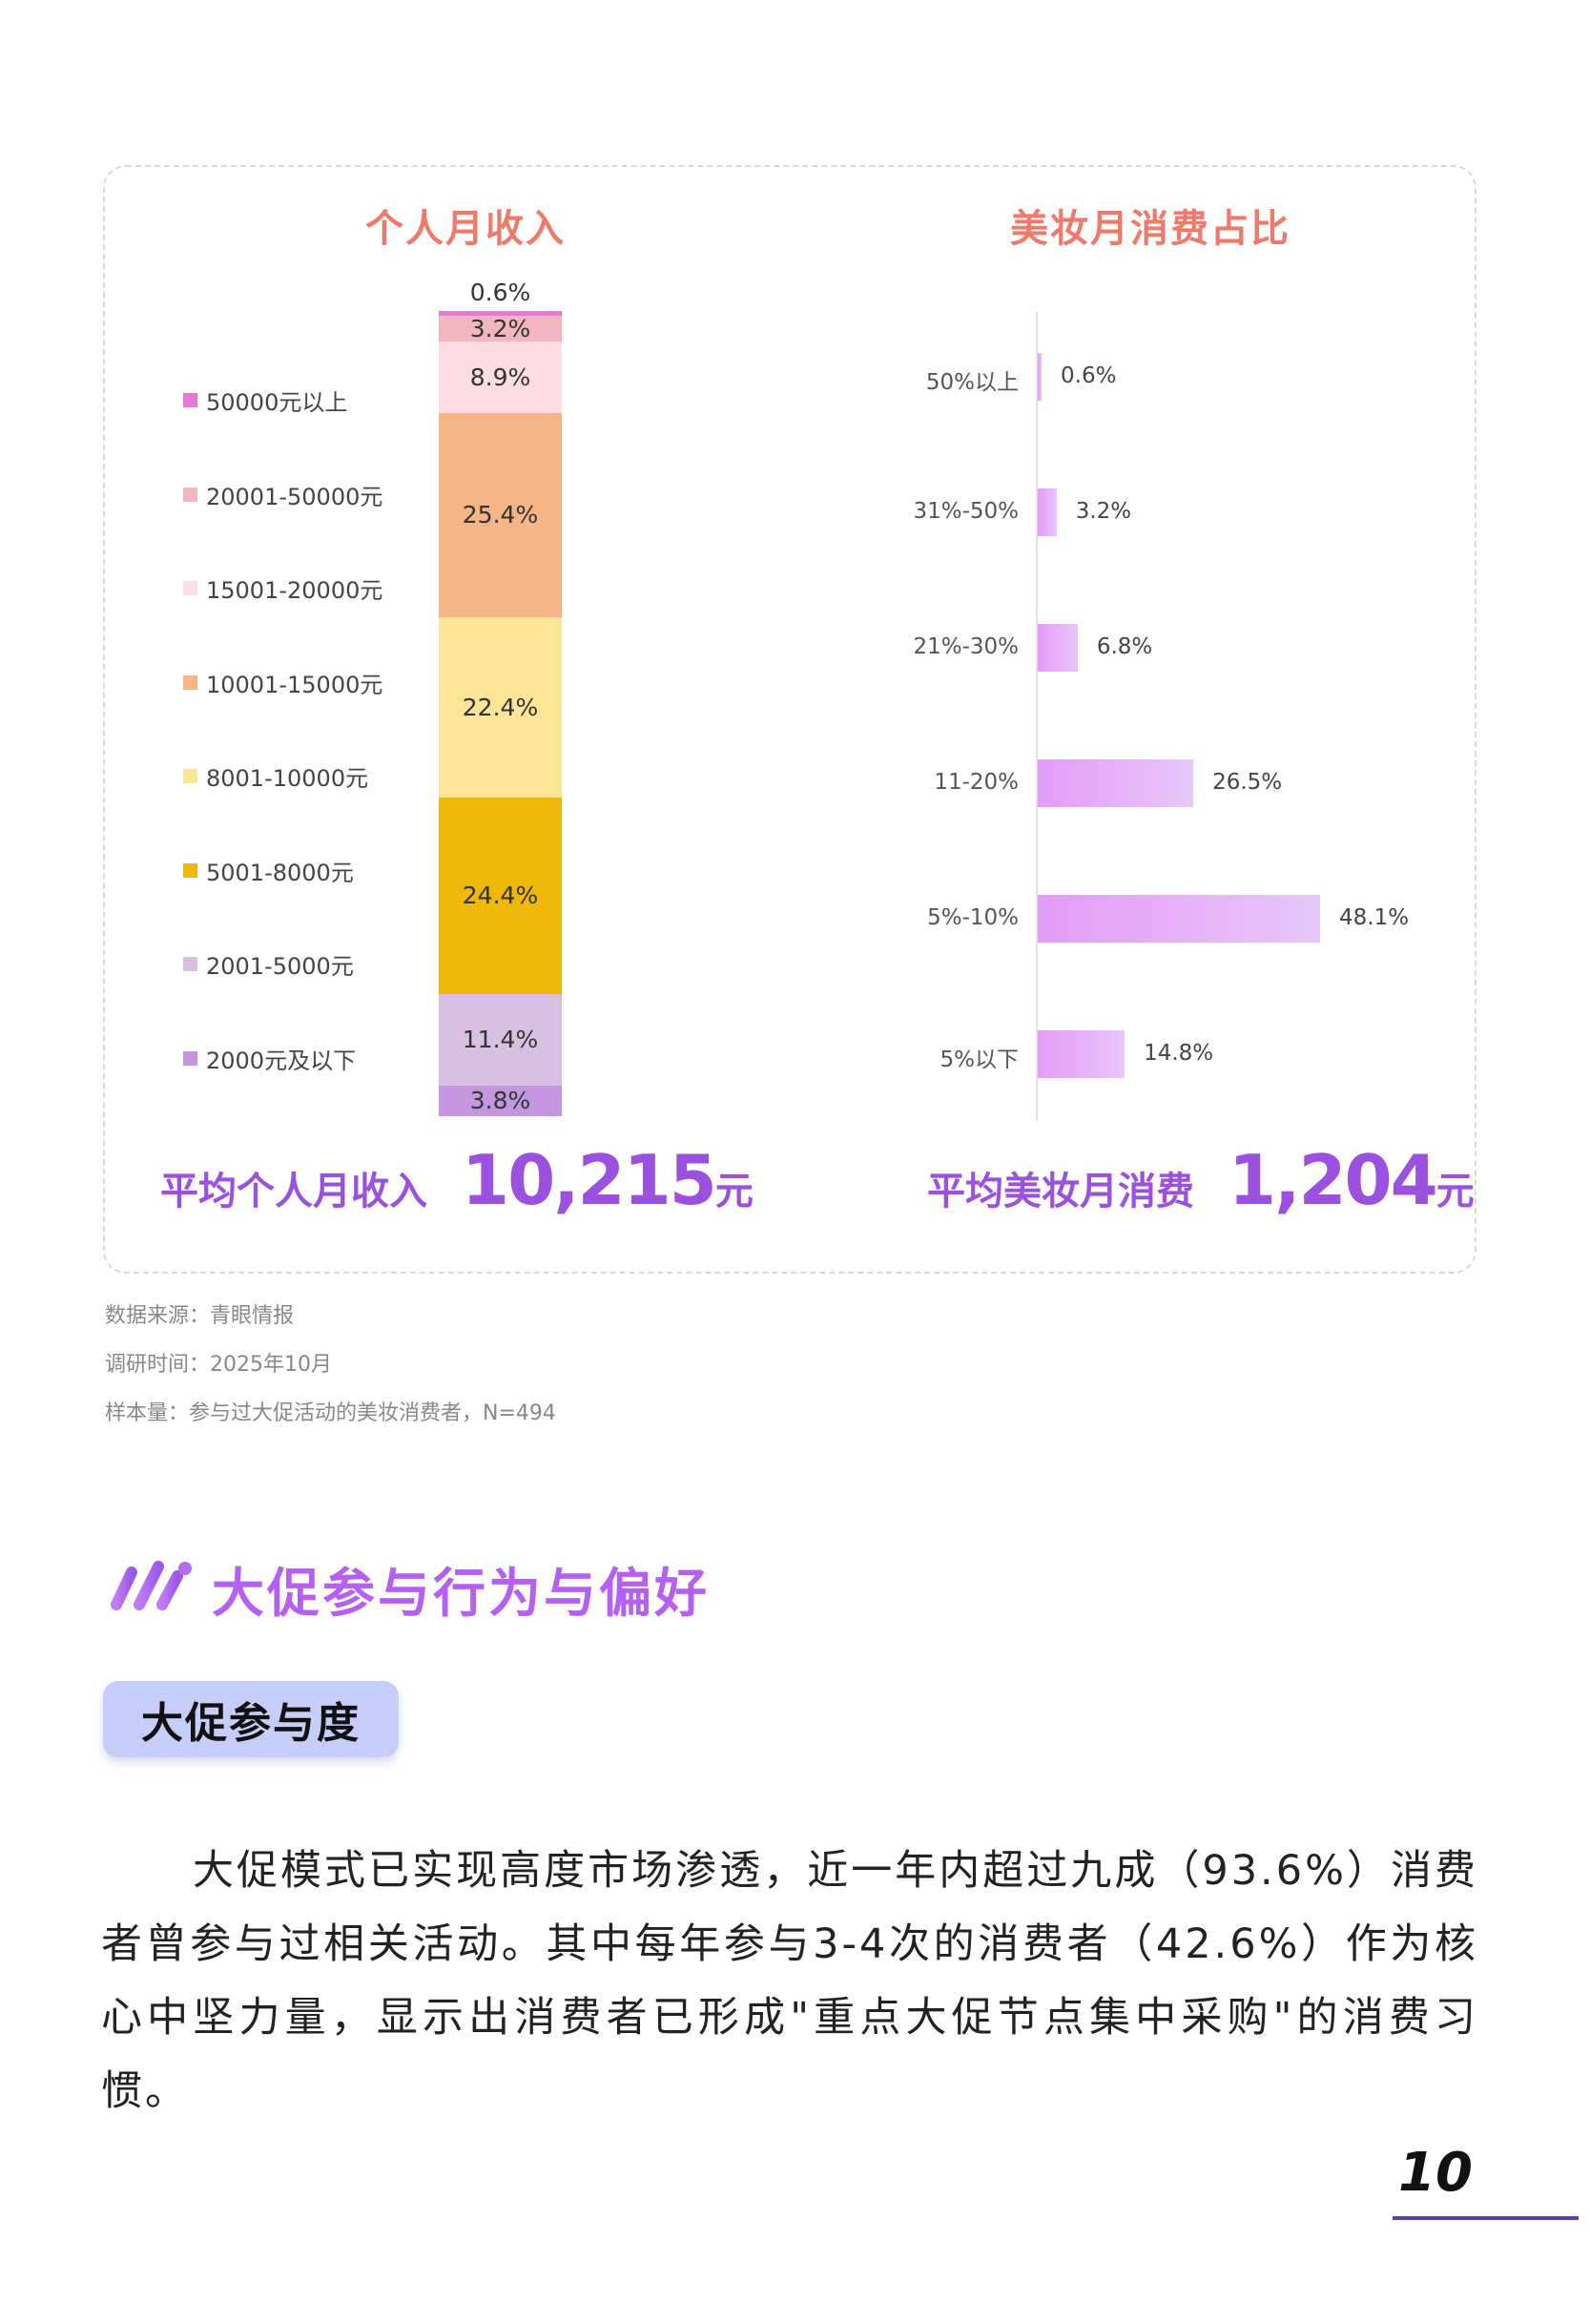 This screenshot has height=2324, width=1590. I want to click on subsection-title: 大促参与度, so click(251, 1723).